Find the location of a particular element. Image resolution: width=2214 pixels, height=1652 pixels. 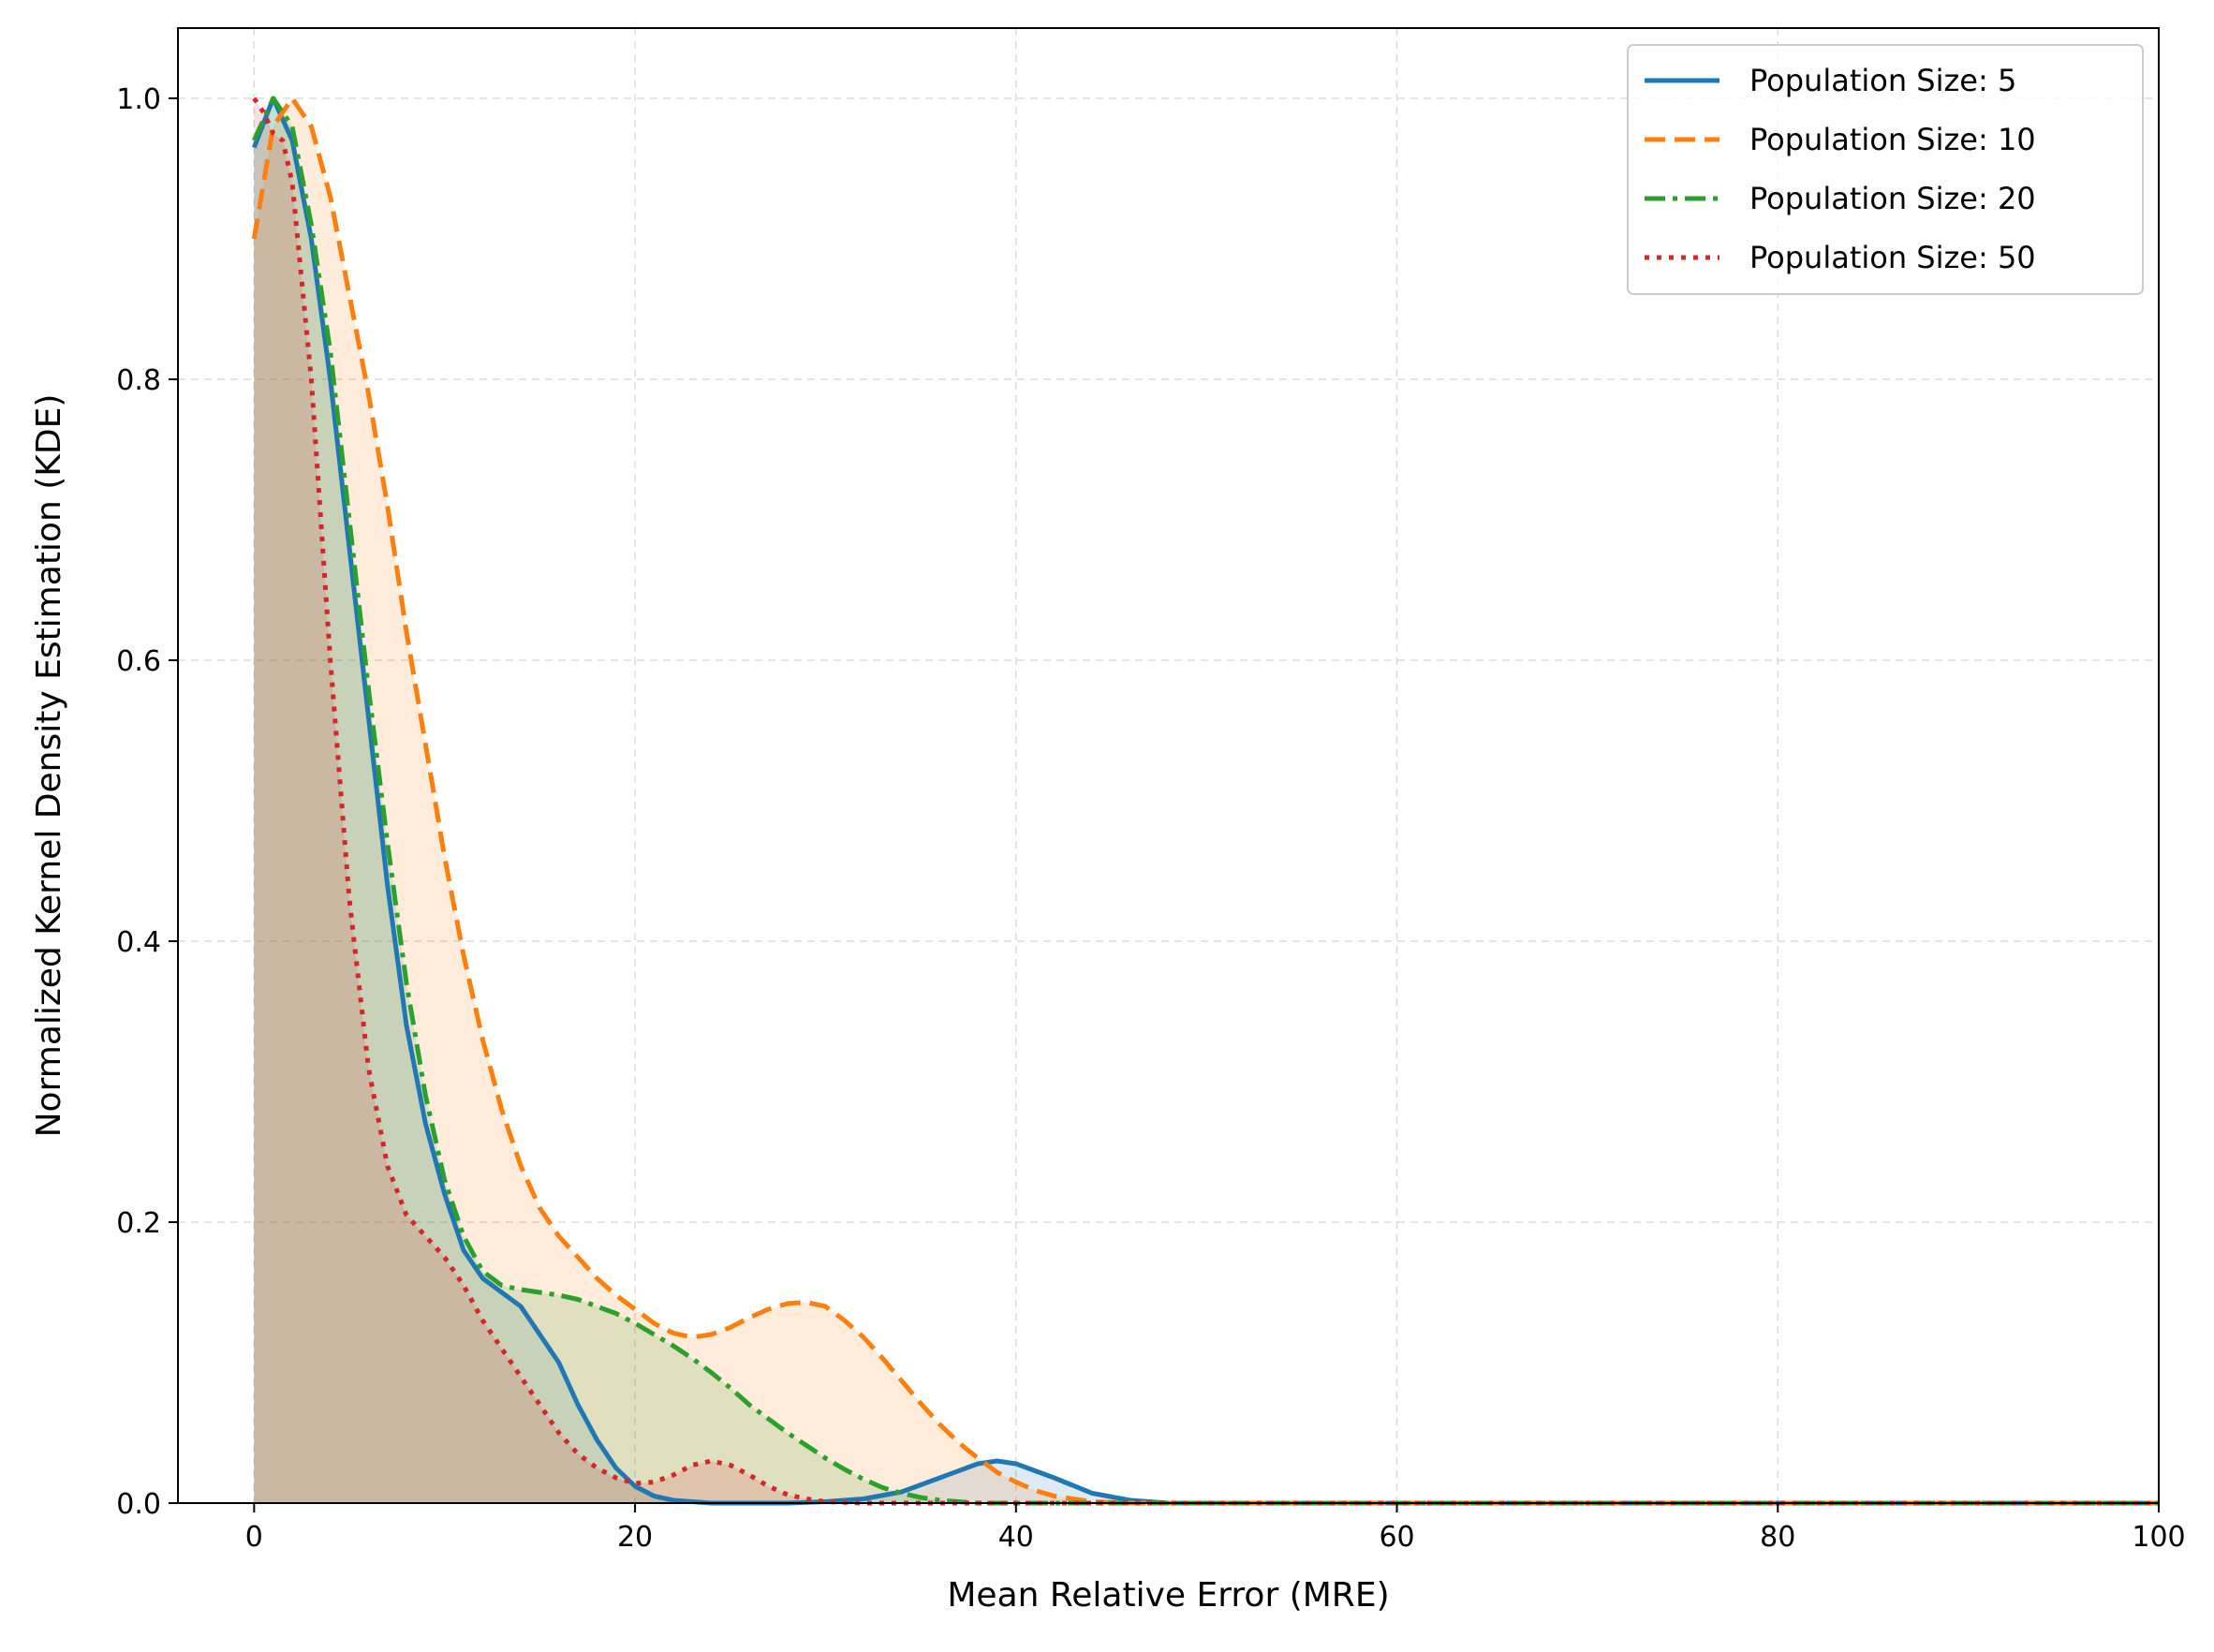

x-tick-label: 20 is located at coordinates (635, 1537).